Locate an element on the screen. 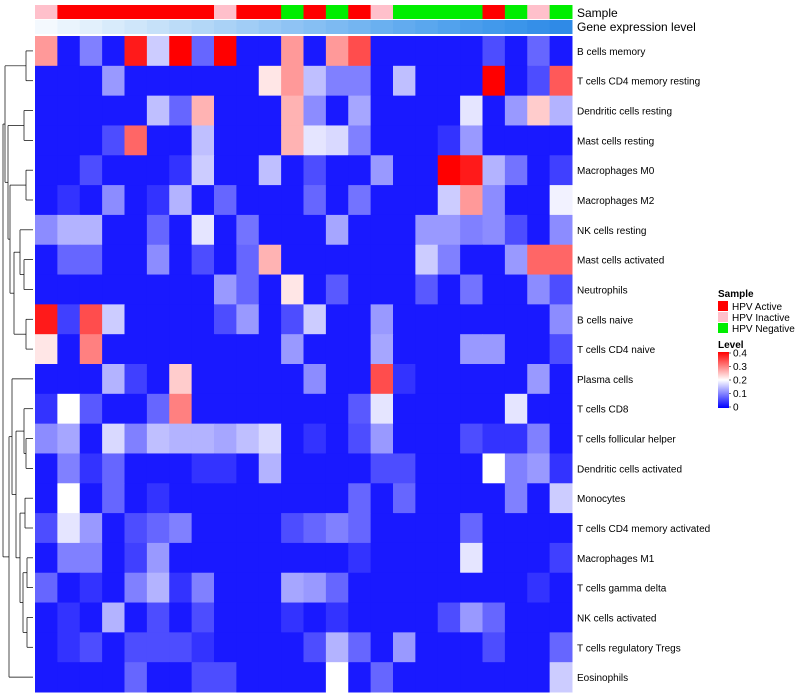 The width and height of the screenshot is (800, 700). legend-tick-label: 0.2 is located at coordinates (740, 381).